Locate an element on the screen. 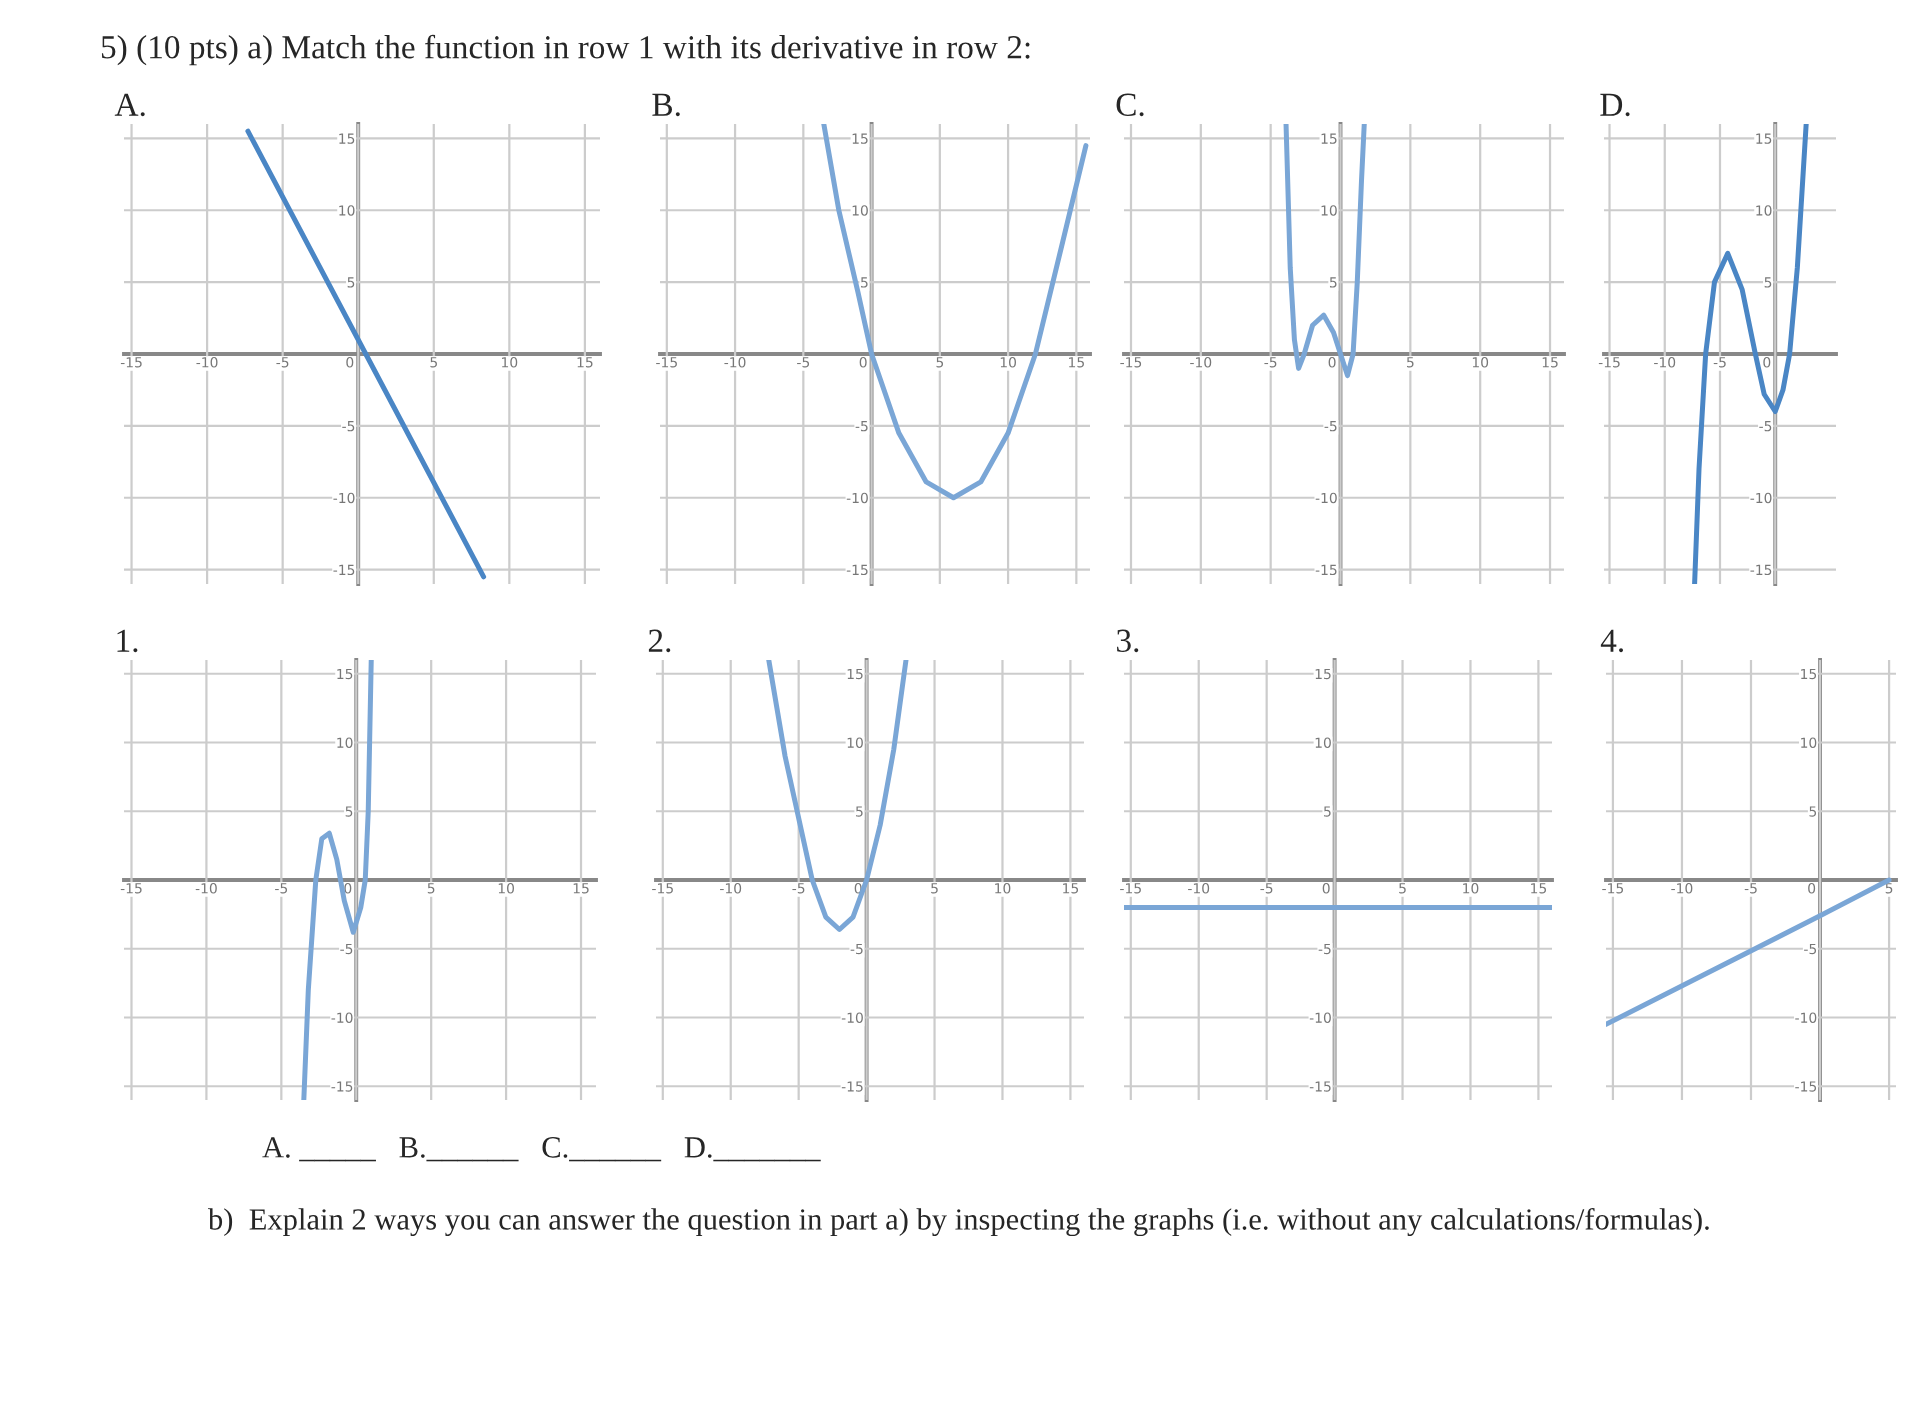  chart-title: D. is located at coordinates (1615, 105).